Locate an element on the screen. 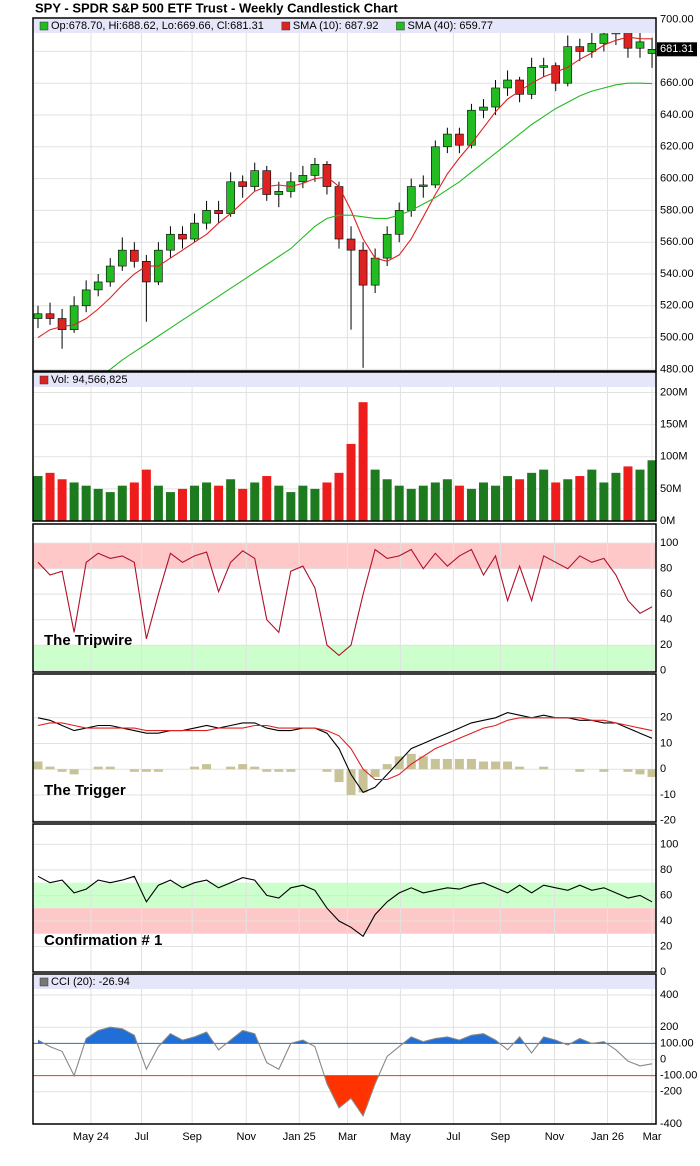  legend-text: CCI (20): -26.94 is located at coordinates (90, 982).